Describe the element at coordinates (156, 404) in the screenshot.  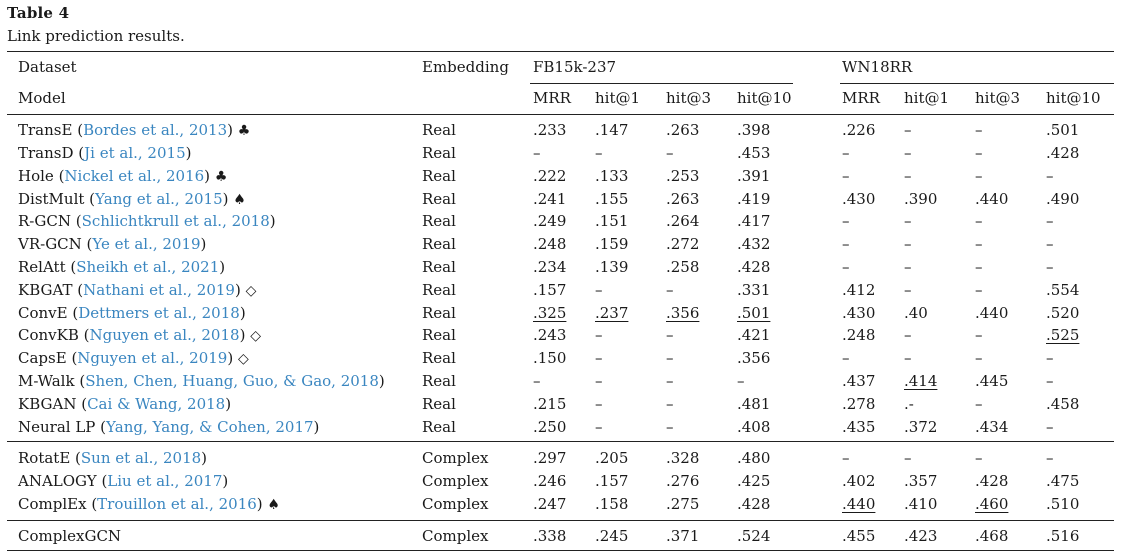
I see `citation-link: Cai & Wang, 2018` at that location.